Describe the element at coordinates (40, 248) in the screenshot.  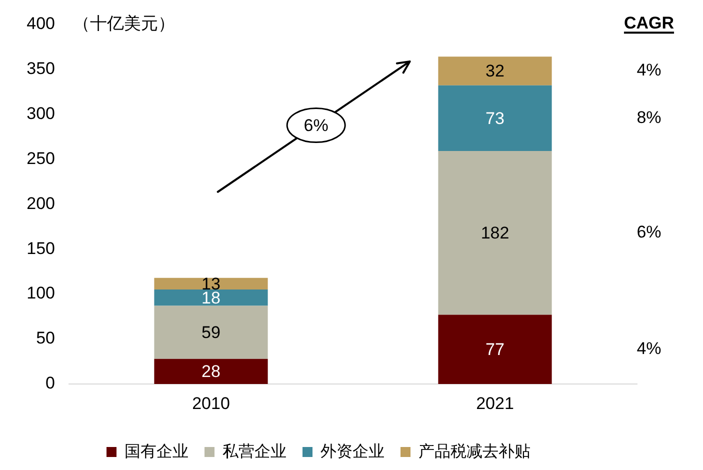
I see `y-tick-label: 150` at that location.